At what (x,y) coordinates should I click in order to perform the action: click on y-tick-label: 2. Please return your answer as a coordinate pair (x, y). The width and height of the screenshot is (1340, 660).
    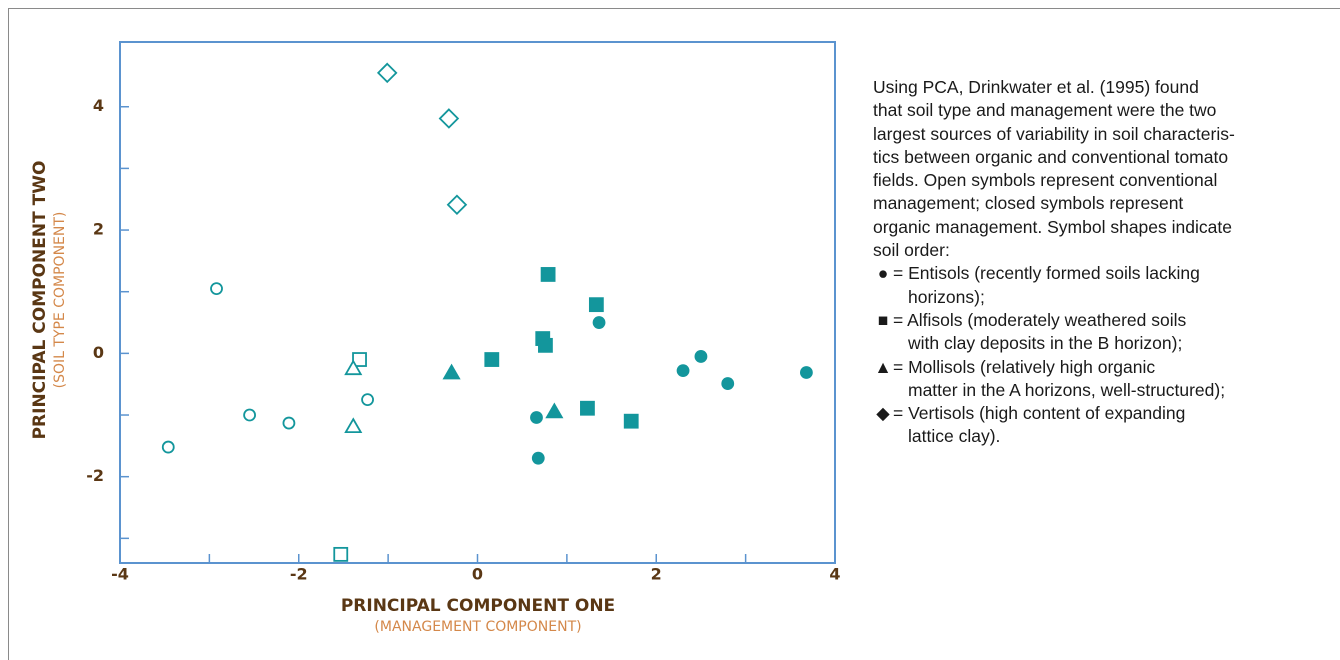
    Looking at the image, I should click on (98, 229).